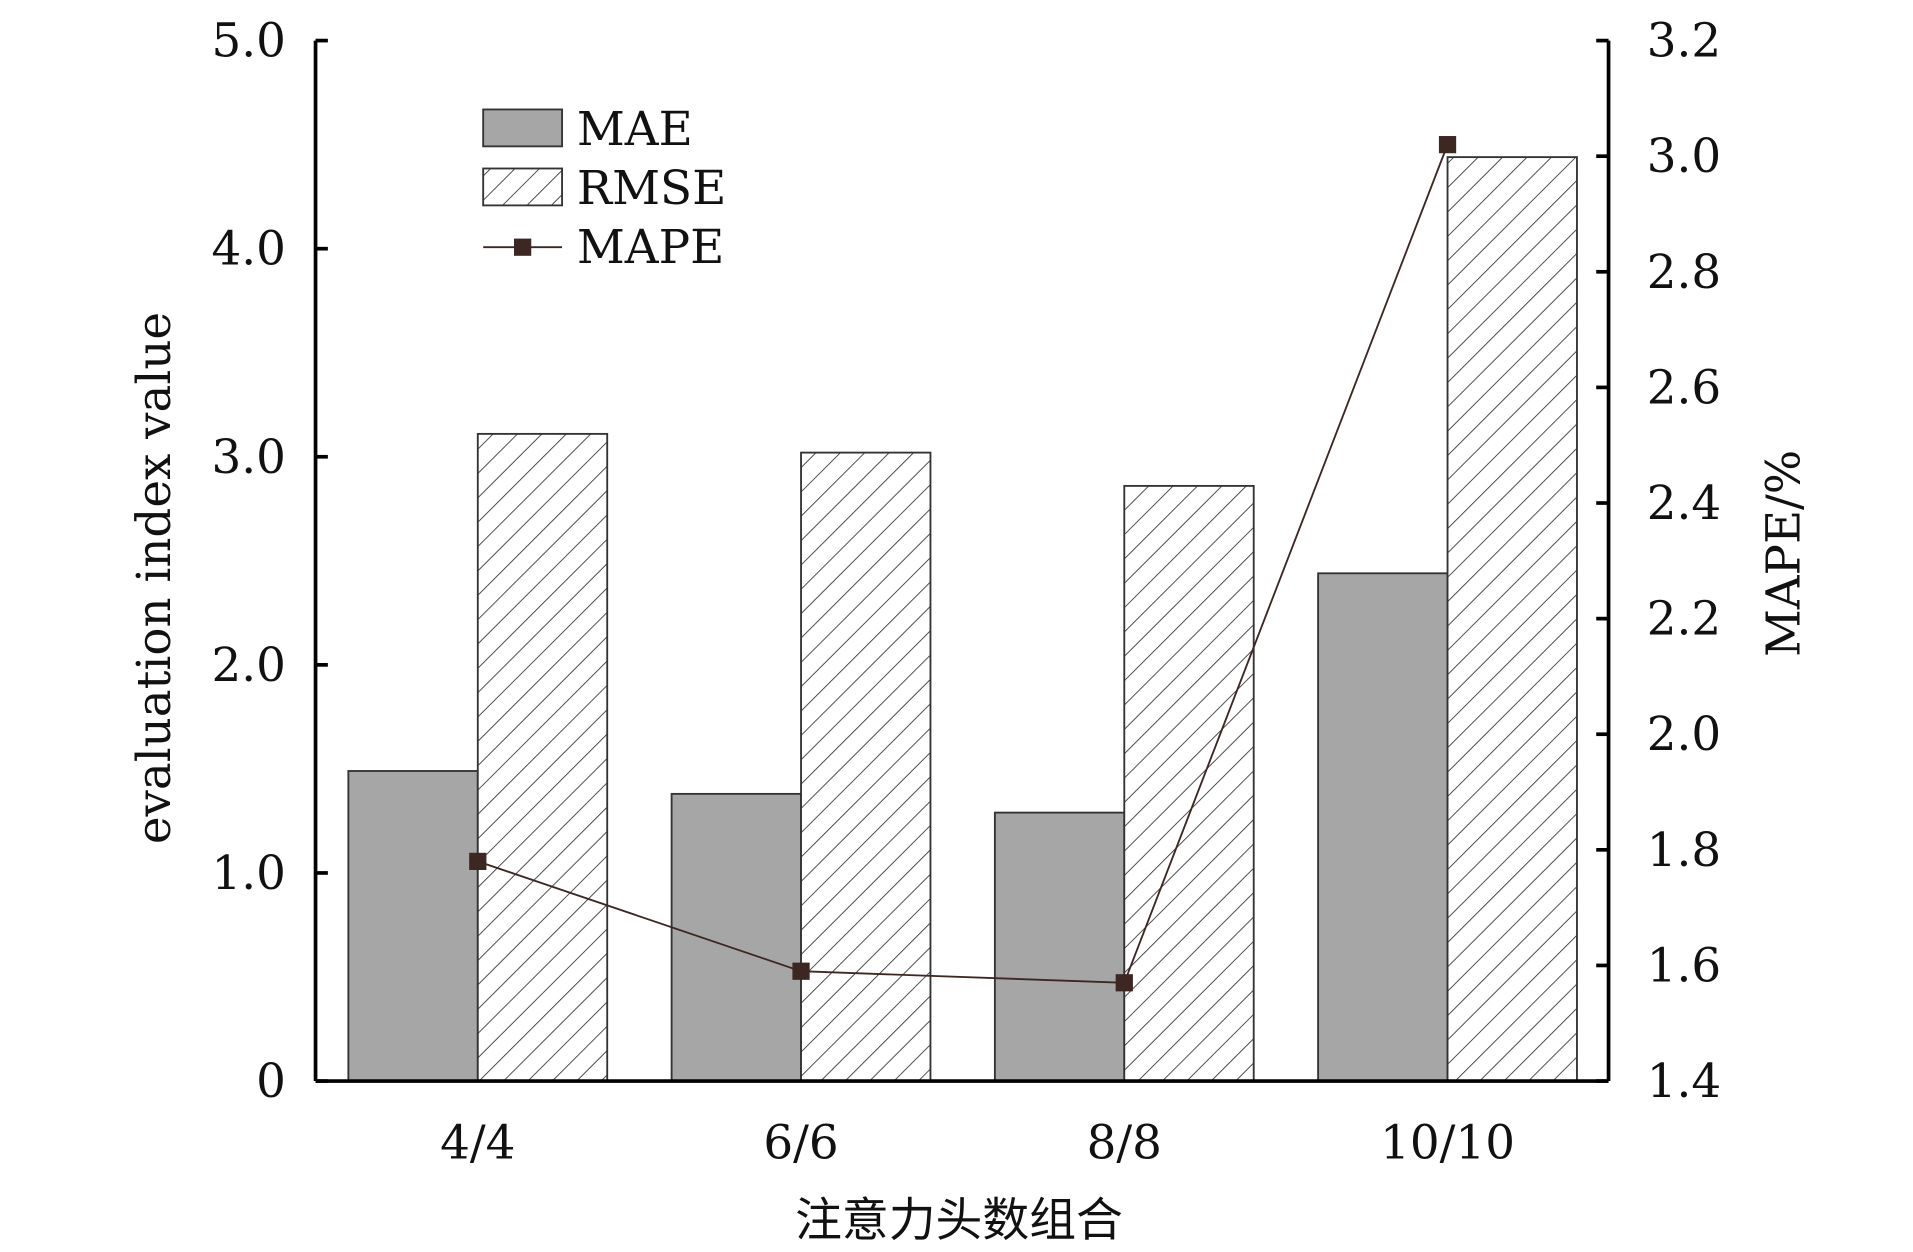  Describe the element at coordinates (800, 1144) in the screenshot. I see `x-tick-label: 6/6` at that location.